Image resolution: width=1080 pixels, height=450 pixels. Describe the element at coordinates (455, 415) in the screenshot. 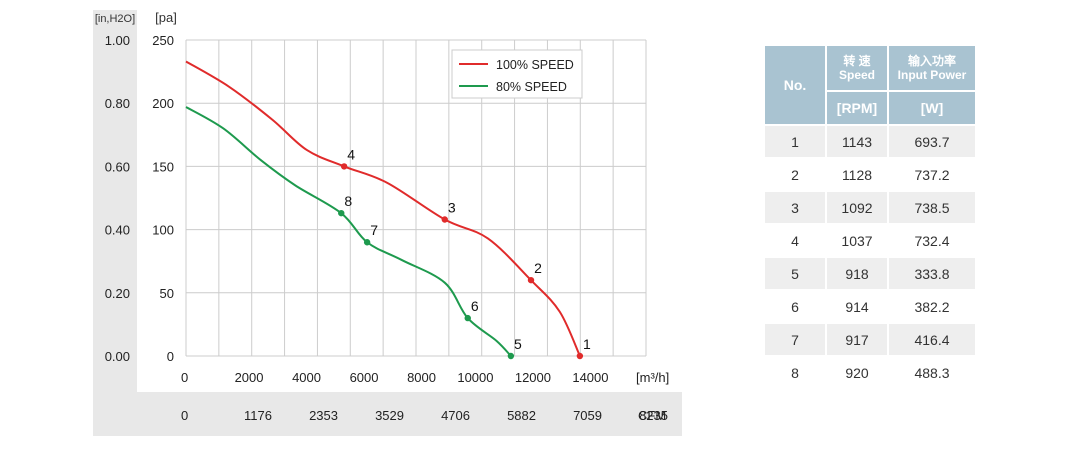

I see `cfm-tick-label: 4706` at that location.